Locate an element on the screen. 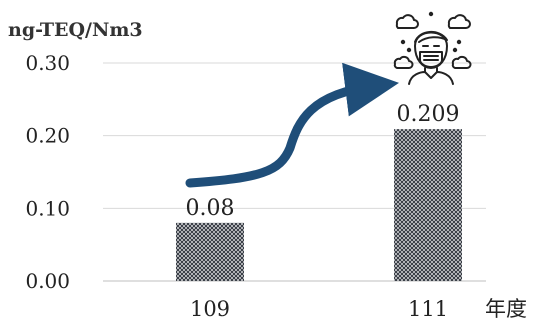  data-label: 0.209 is located at coordinates (428, 114).